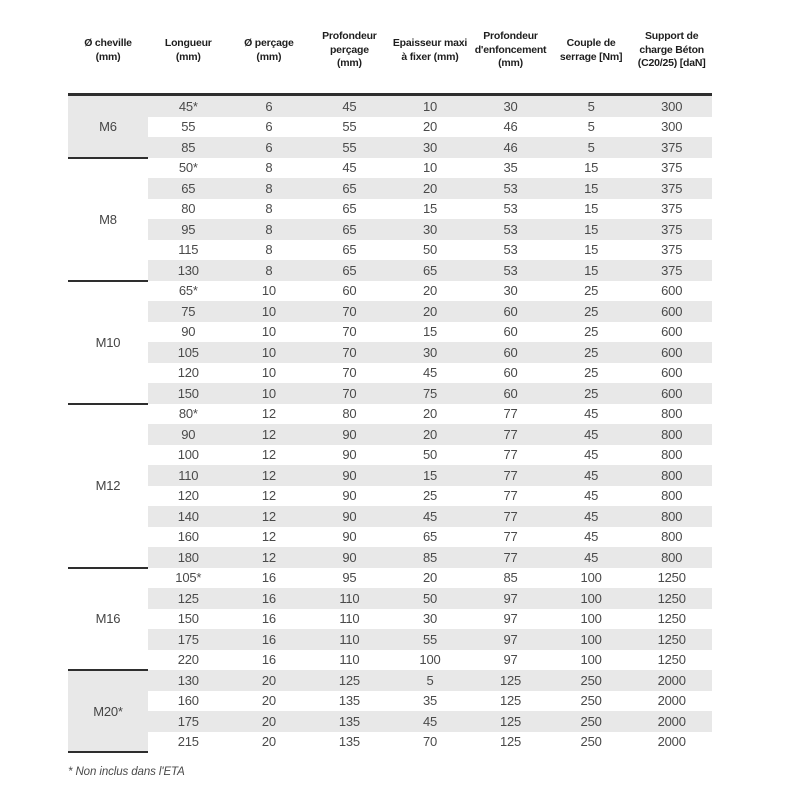  What do you see at coordinates (671, 105) in the screenshot?
I see `cell: 300` at bounding box center [671, 105].